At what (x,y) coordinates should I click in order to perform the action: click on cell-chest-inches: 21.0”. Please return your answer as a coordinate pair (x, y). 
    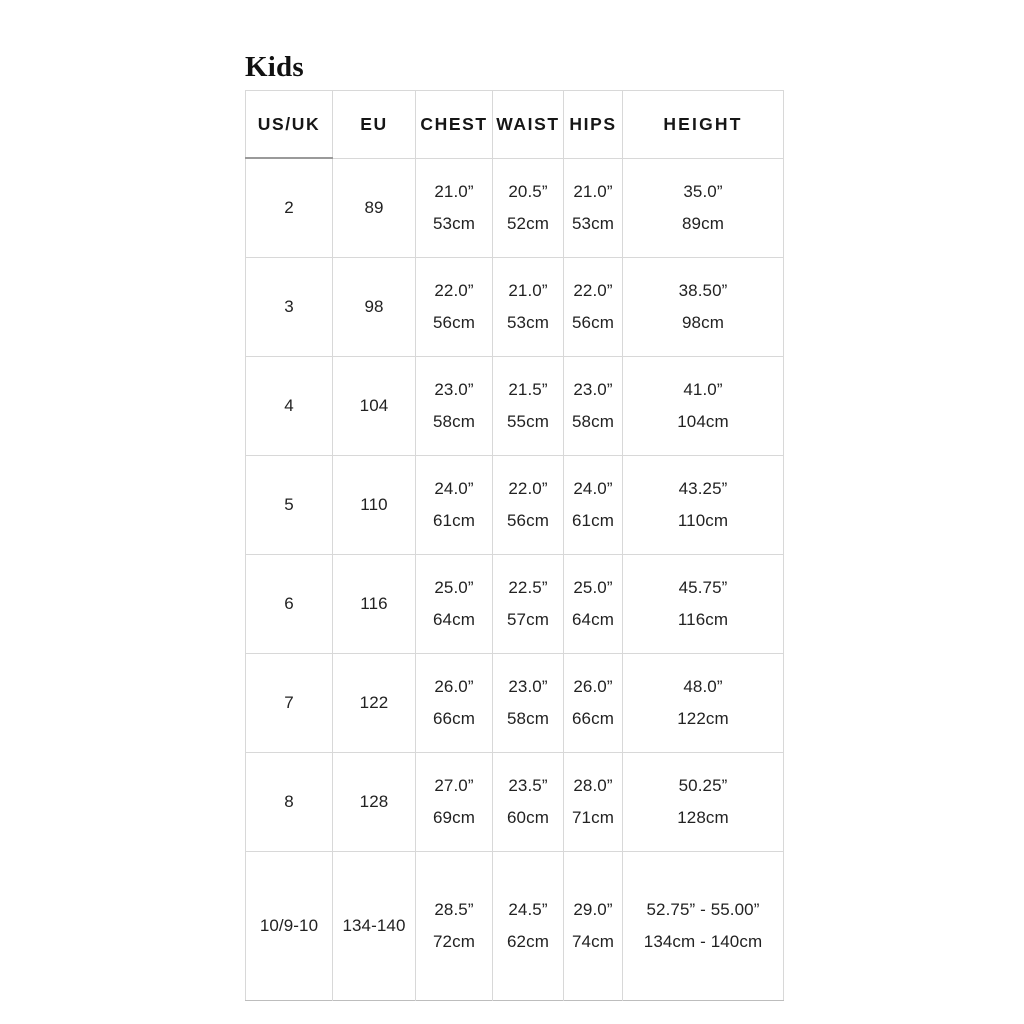
    Looking at the image, I should click on (454, 191).